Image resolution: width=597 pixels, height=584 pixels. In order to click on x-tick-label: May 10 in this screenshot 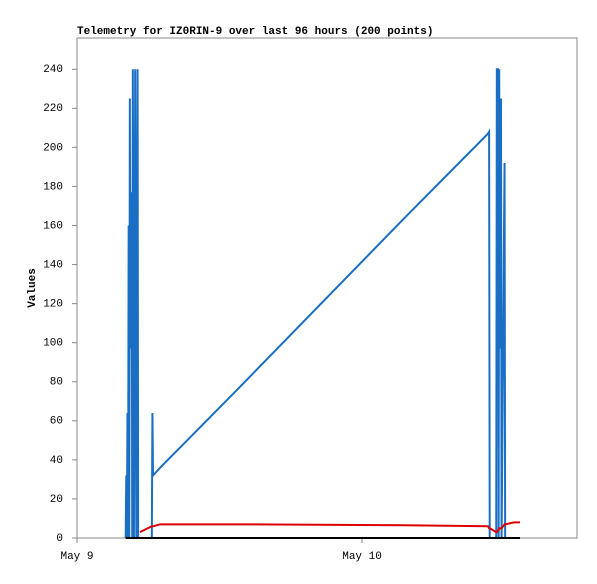, I will do `click(362, 557)`.